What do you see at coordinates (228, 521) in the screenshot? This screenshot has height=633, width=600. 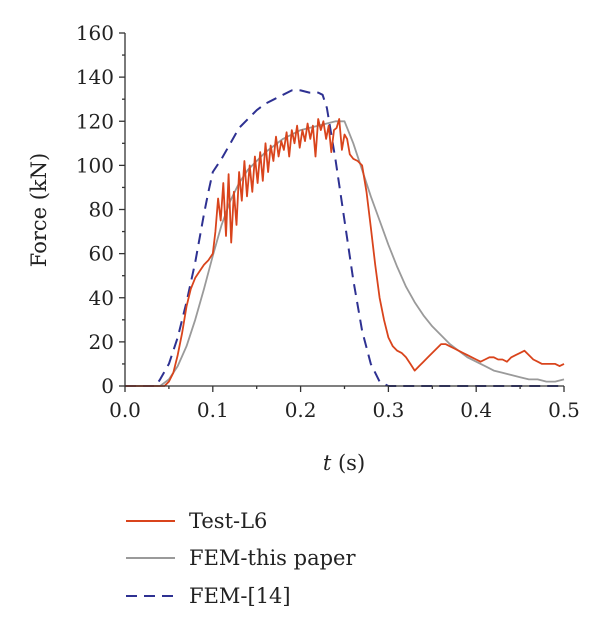 I see `legend-label-0: Test-L6` at bounding box center [228, 521].